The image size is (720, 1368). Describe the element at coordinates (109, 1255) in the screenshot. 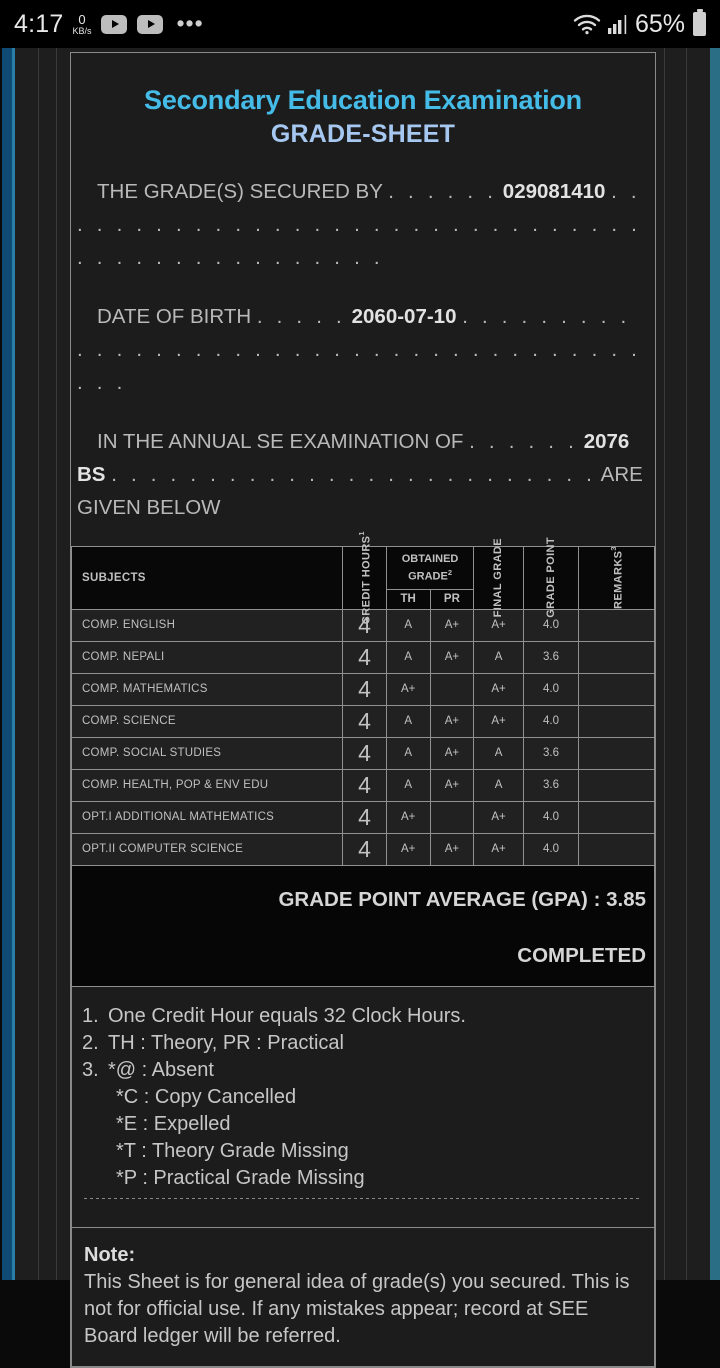

I see `note-heading: Note:` at that location.